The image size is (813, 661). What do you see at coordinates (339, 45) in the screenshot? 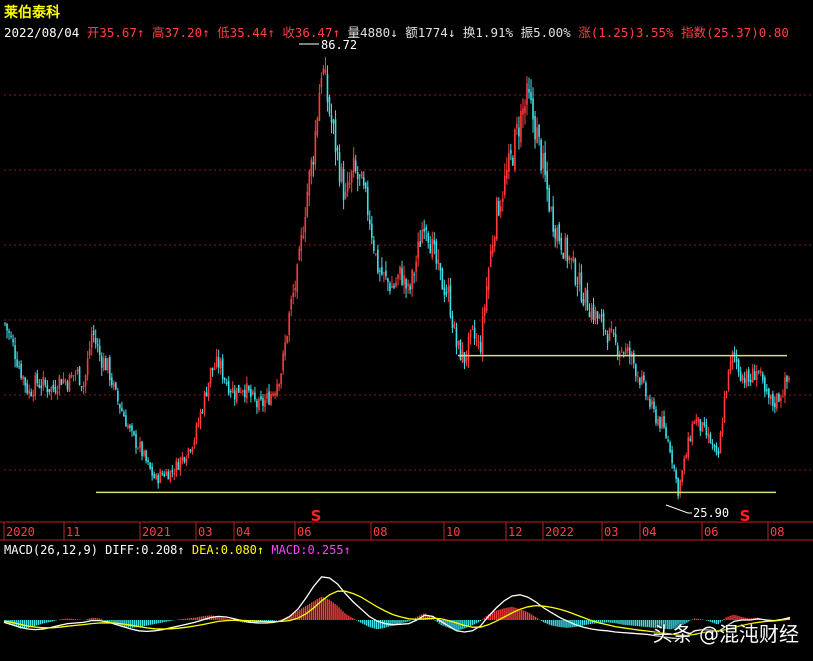
I see `high-annotation-label: 86.72` at bounding box center [339, 45].